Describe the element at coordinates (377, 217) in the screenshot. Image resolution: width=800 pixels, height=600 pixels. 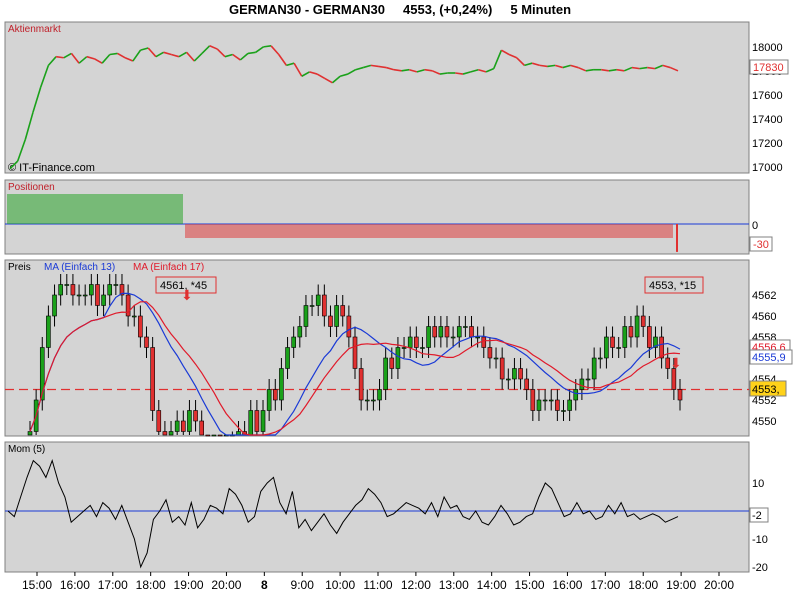
I see `panel-positionen` at that location.